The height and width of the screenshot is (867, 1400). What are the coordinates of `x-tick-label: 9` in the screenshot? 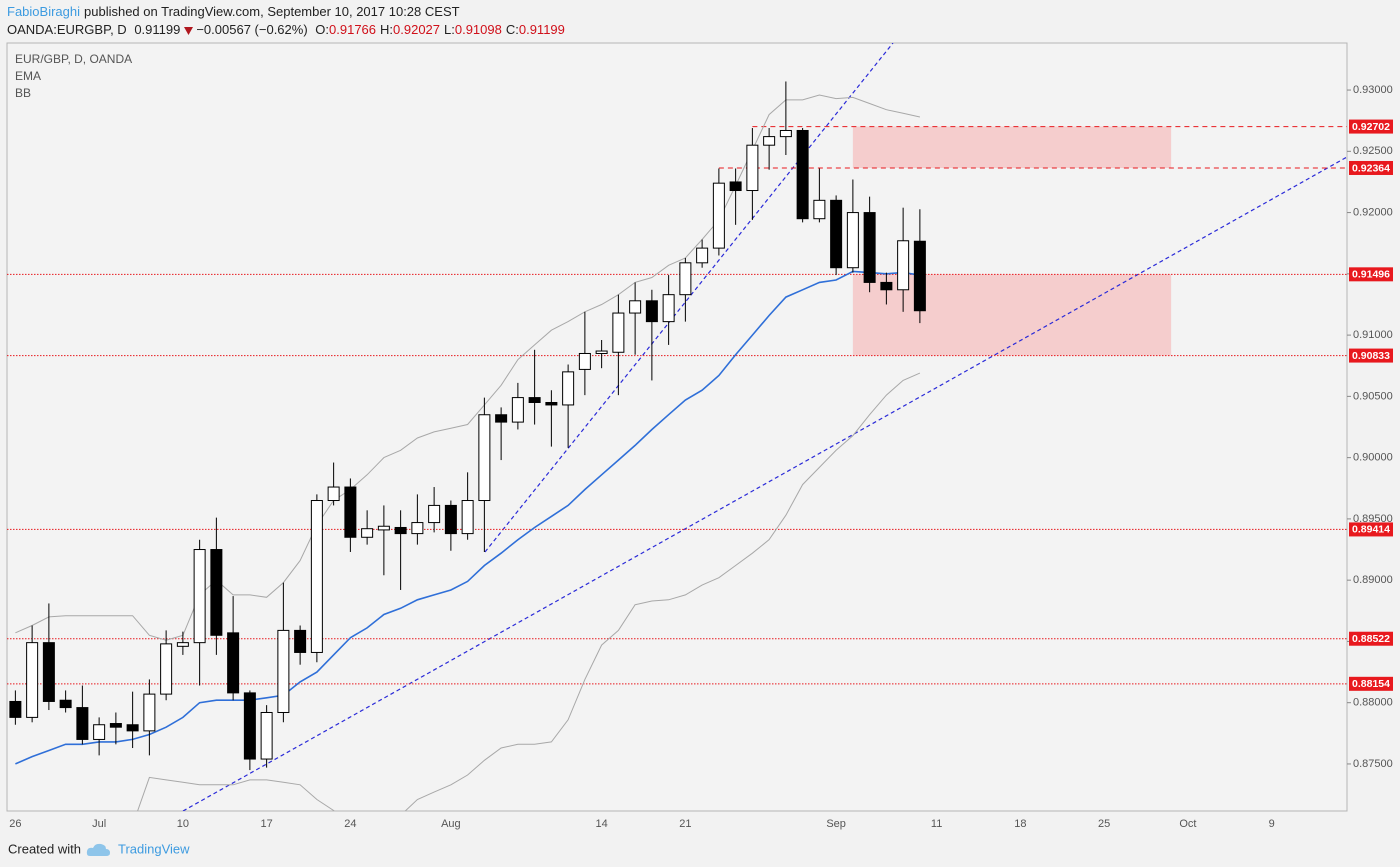 It's located at (1272, 824).